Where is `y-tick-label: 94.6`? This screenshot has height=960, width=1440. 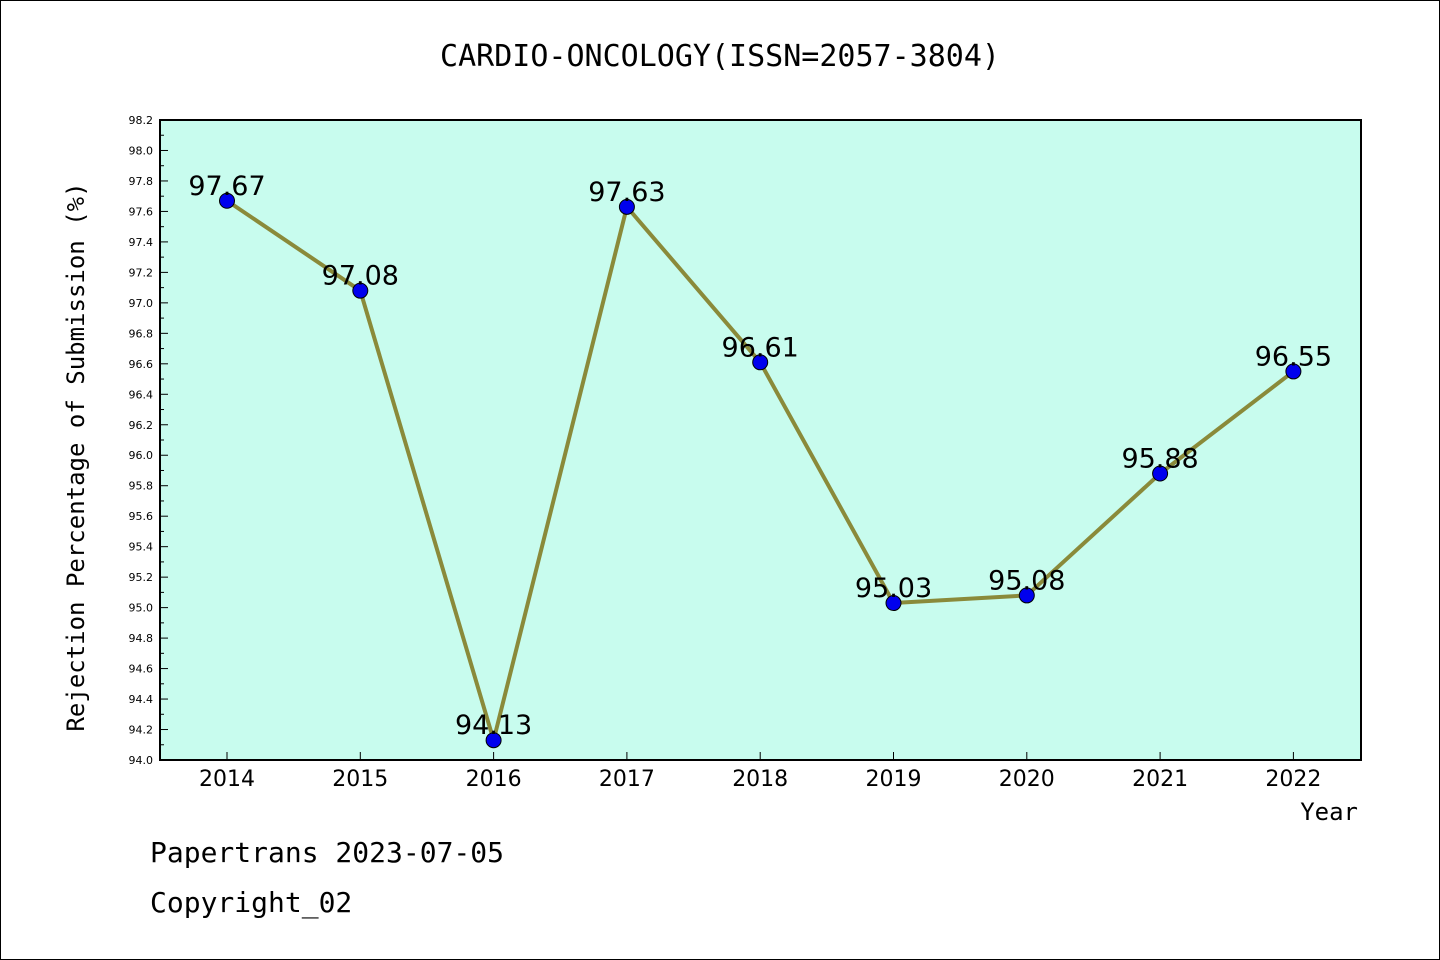 y-tick-label: 94.6 is located at coordinates (141, 669).